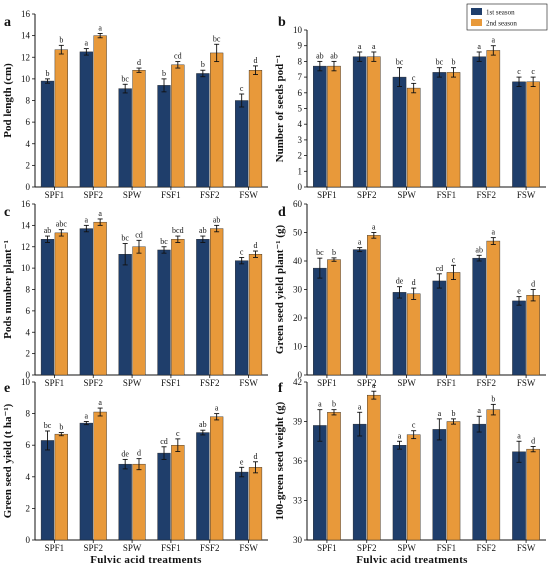  Describe the element at coordinates (406, 548) in the screenshot. I see `x-tick-label: SPW` at that location.